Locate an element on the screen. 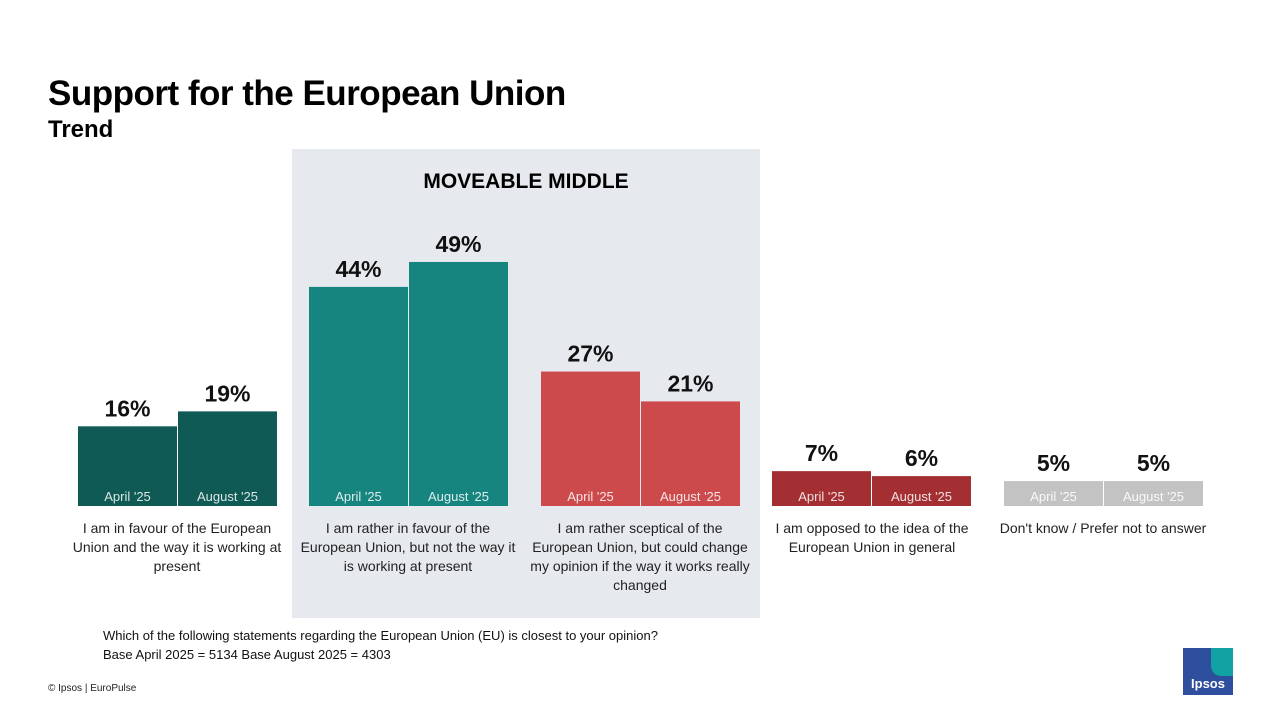 The image size is (1280, 720). bar-4-april is located at coordinates (821, 488).